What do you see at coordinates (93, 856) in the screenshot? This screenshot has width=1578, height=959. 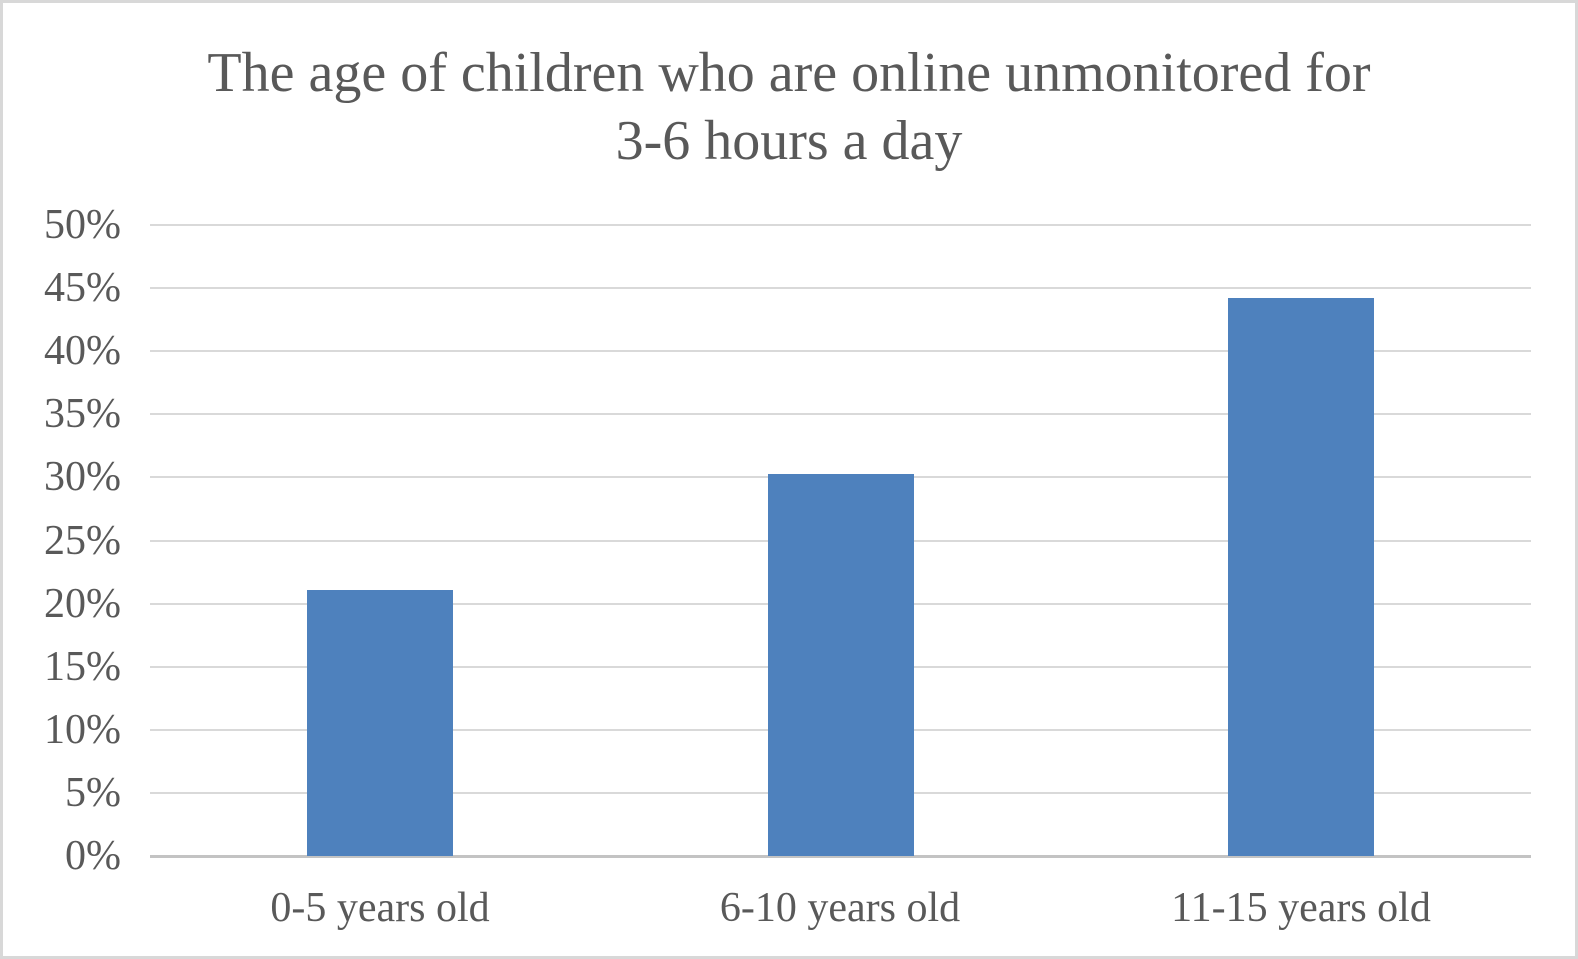 I see `y-axis-tick-label: 0%` at bounding box center [93, 856].